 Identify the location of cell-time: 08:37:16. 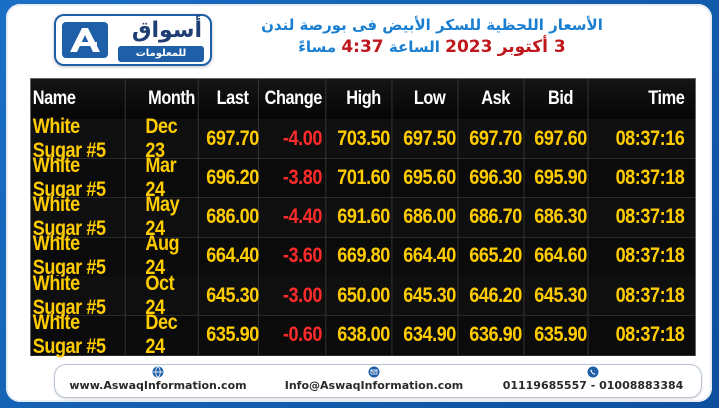
(650, 138).